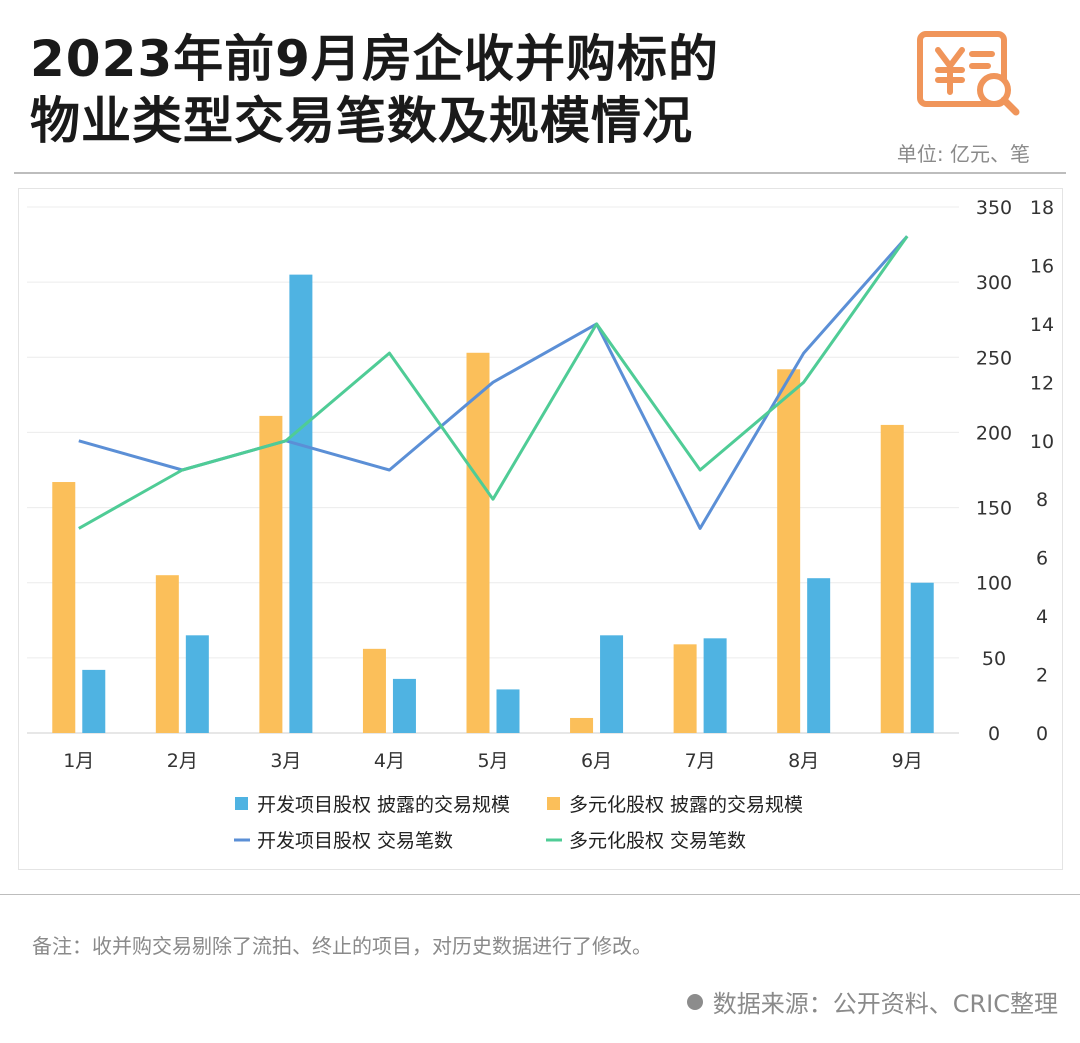  What do you see at coordinates (596, 761) in the screenshot?
I see `x-tick-label: 6月` at bounding box center [596, 761].